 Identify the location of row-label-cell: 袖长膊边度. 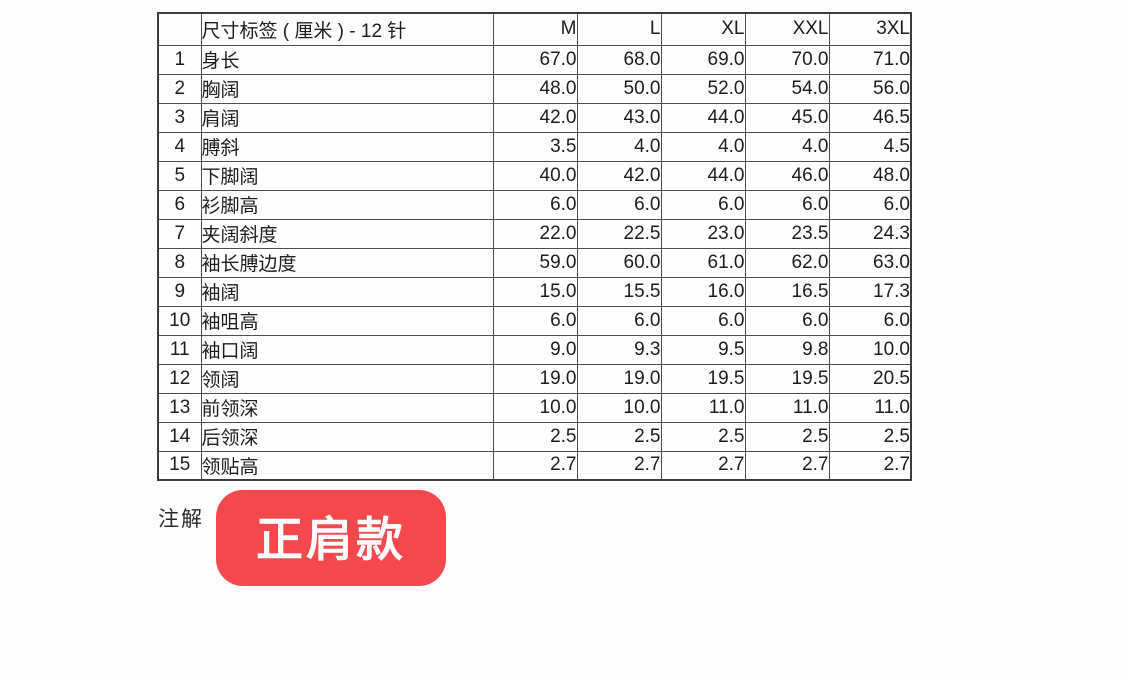
(347, 262).